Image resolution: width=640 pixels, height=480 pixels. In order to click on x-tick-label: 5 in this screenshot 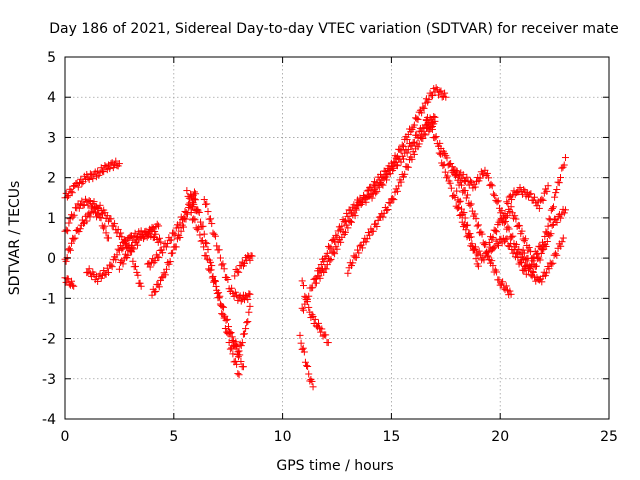, I will do `click(173, 437)`.